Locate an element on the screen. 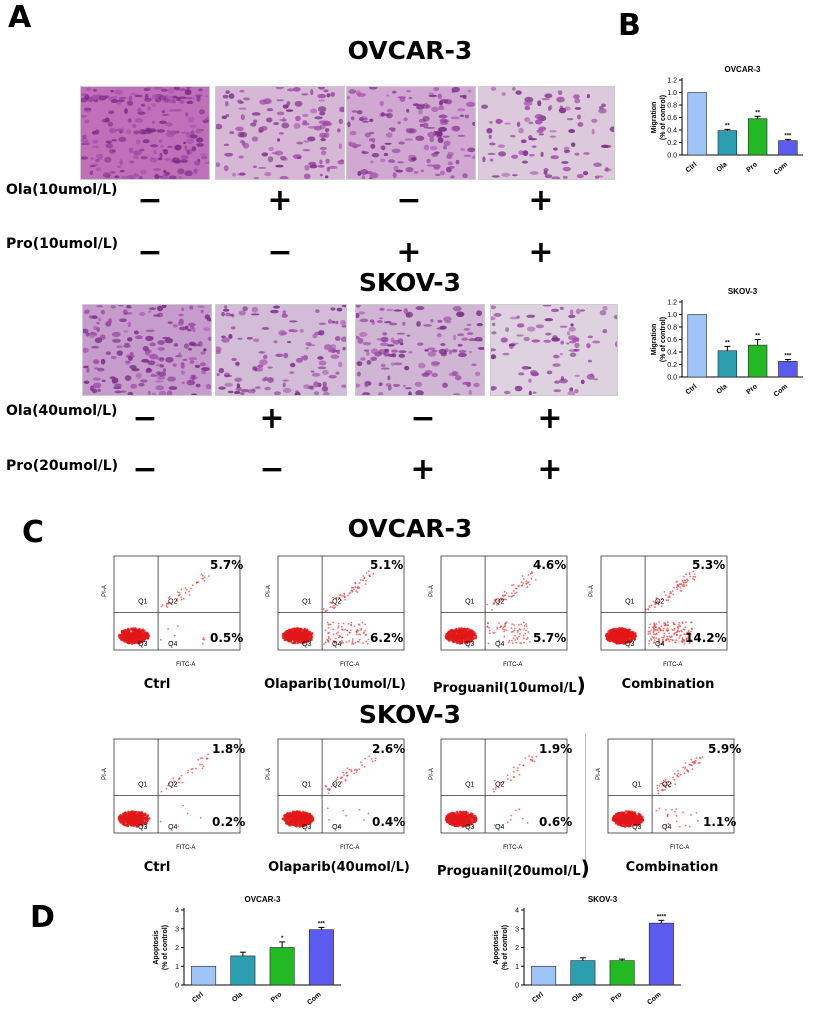  y-tick-label: 0.4 is located at coordinates (672, 353).